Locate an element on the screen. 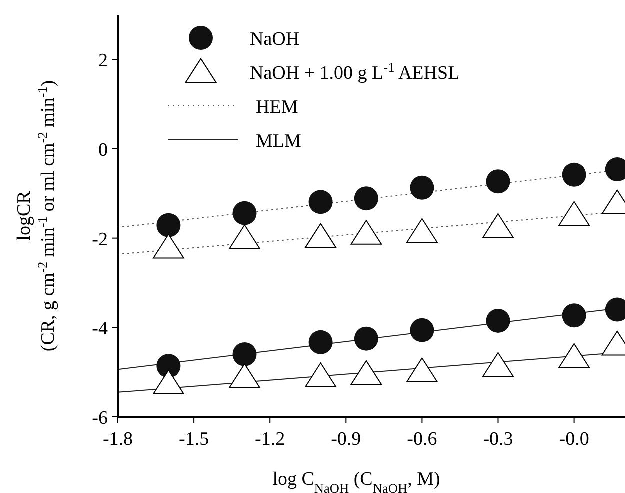 Image resolution: width=625 pixels, height=493 pixels. x-tick-label: -1.2 is located at coordinates (270, 439).